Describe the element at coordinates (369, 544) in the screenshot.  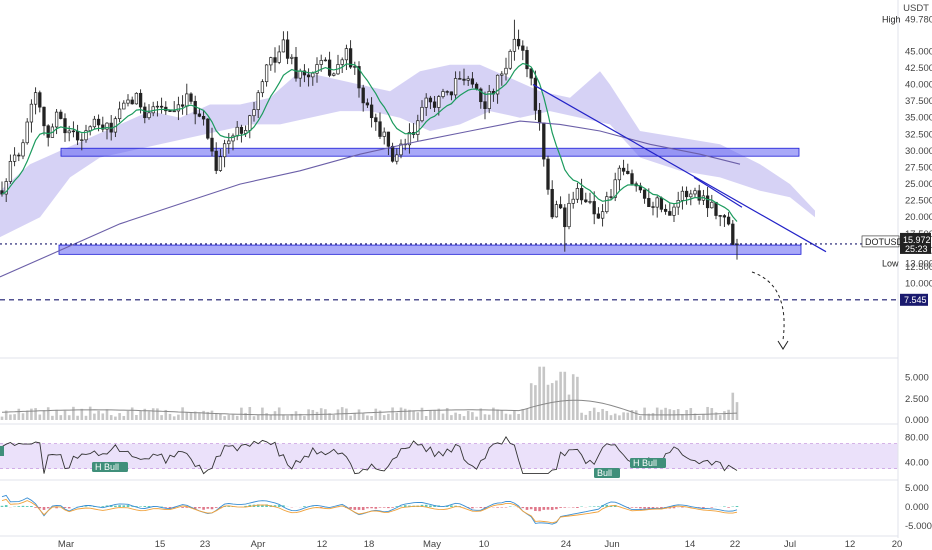
I see `time-tick: 18` at that location.